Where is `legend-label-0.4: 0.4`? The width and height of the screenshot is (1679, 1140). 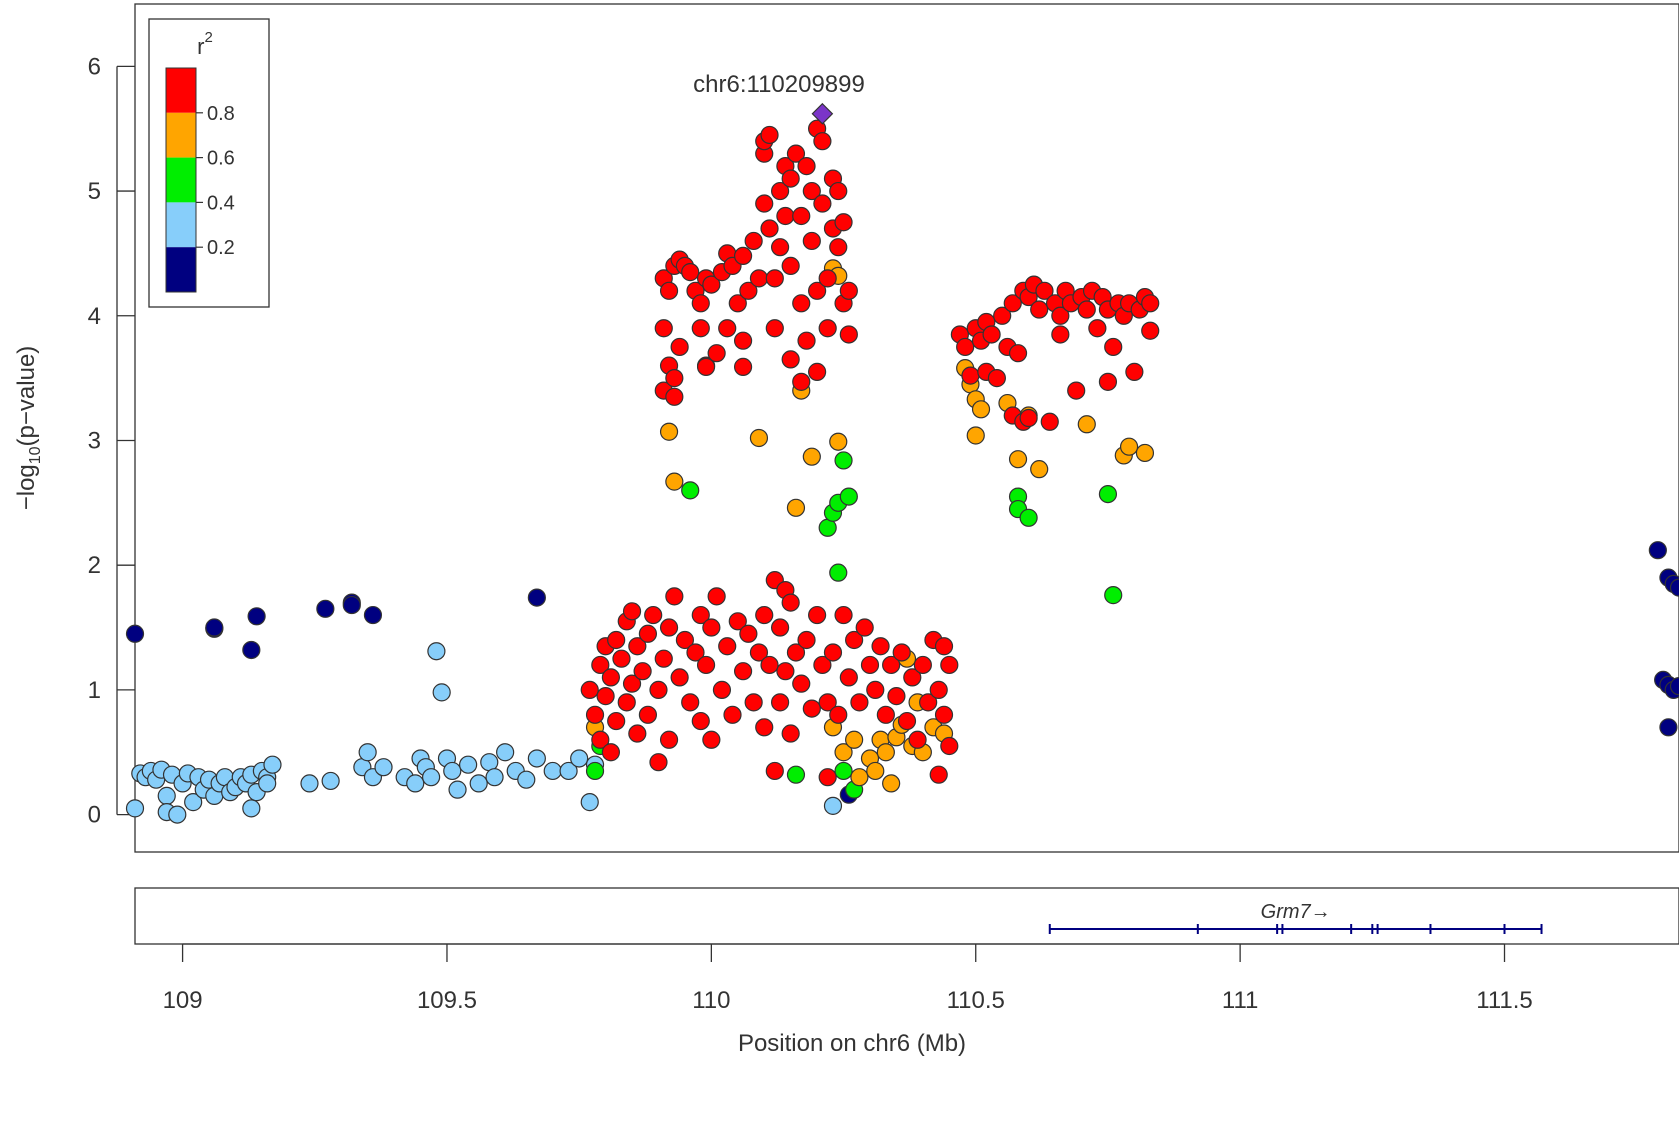
legend-label-0.4: 0.4 is located at coordinates (221, 203).